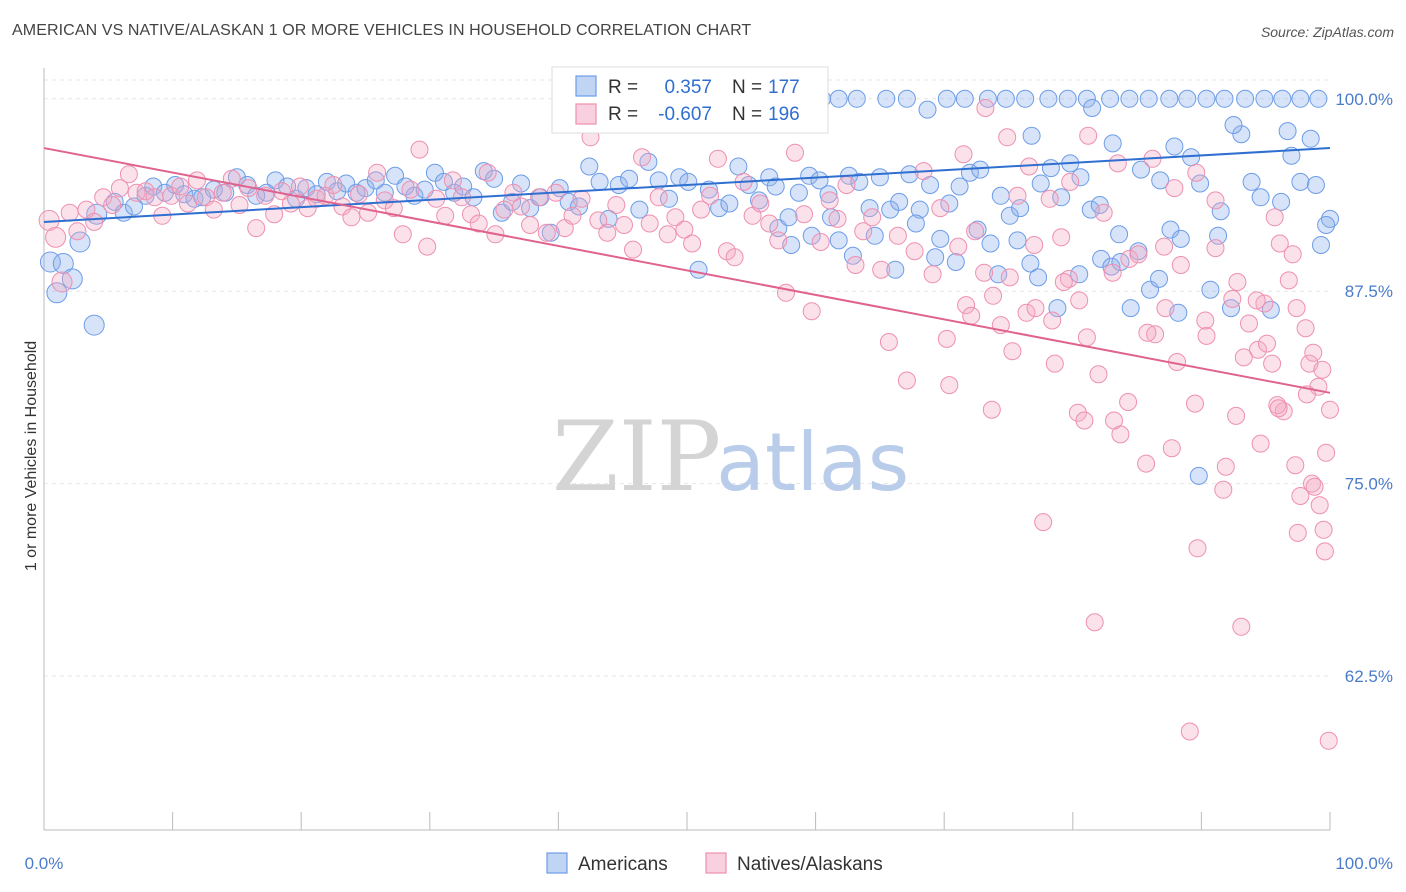 This screenshot has height=892, width=1406. I want to click on stats-r-value-americans: 0.357, so click(688, 87).